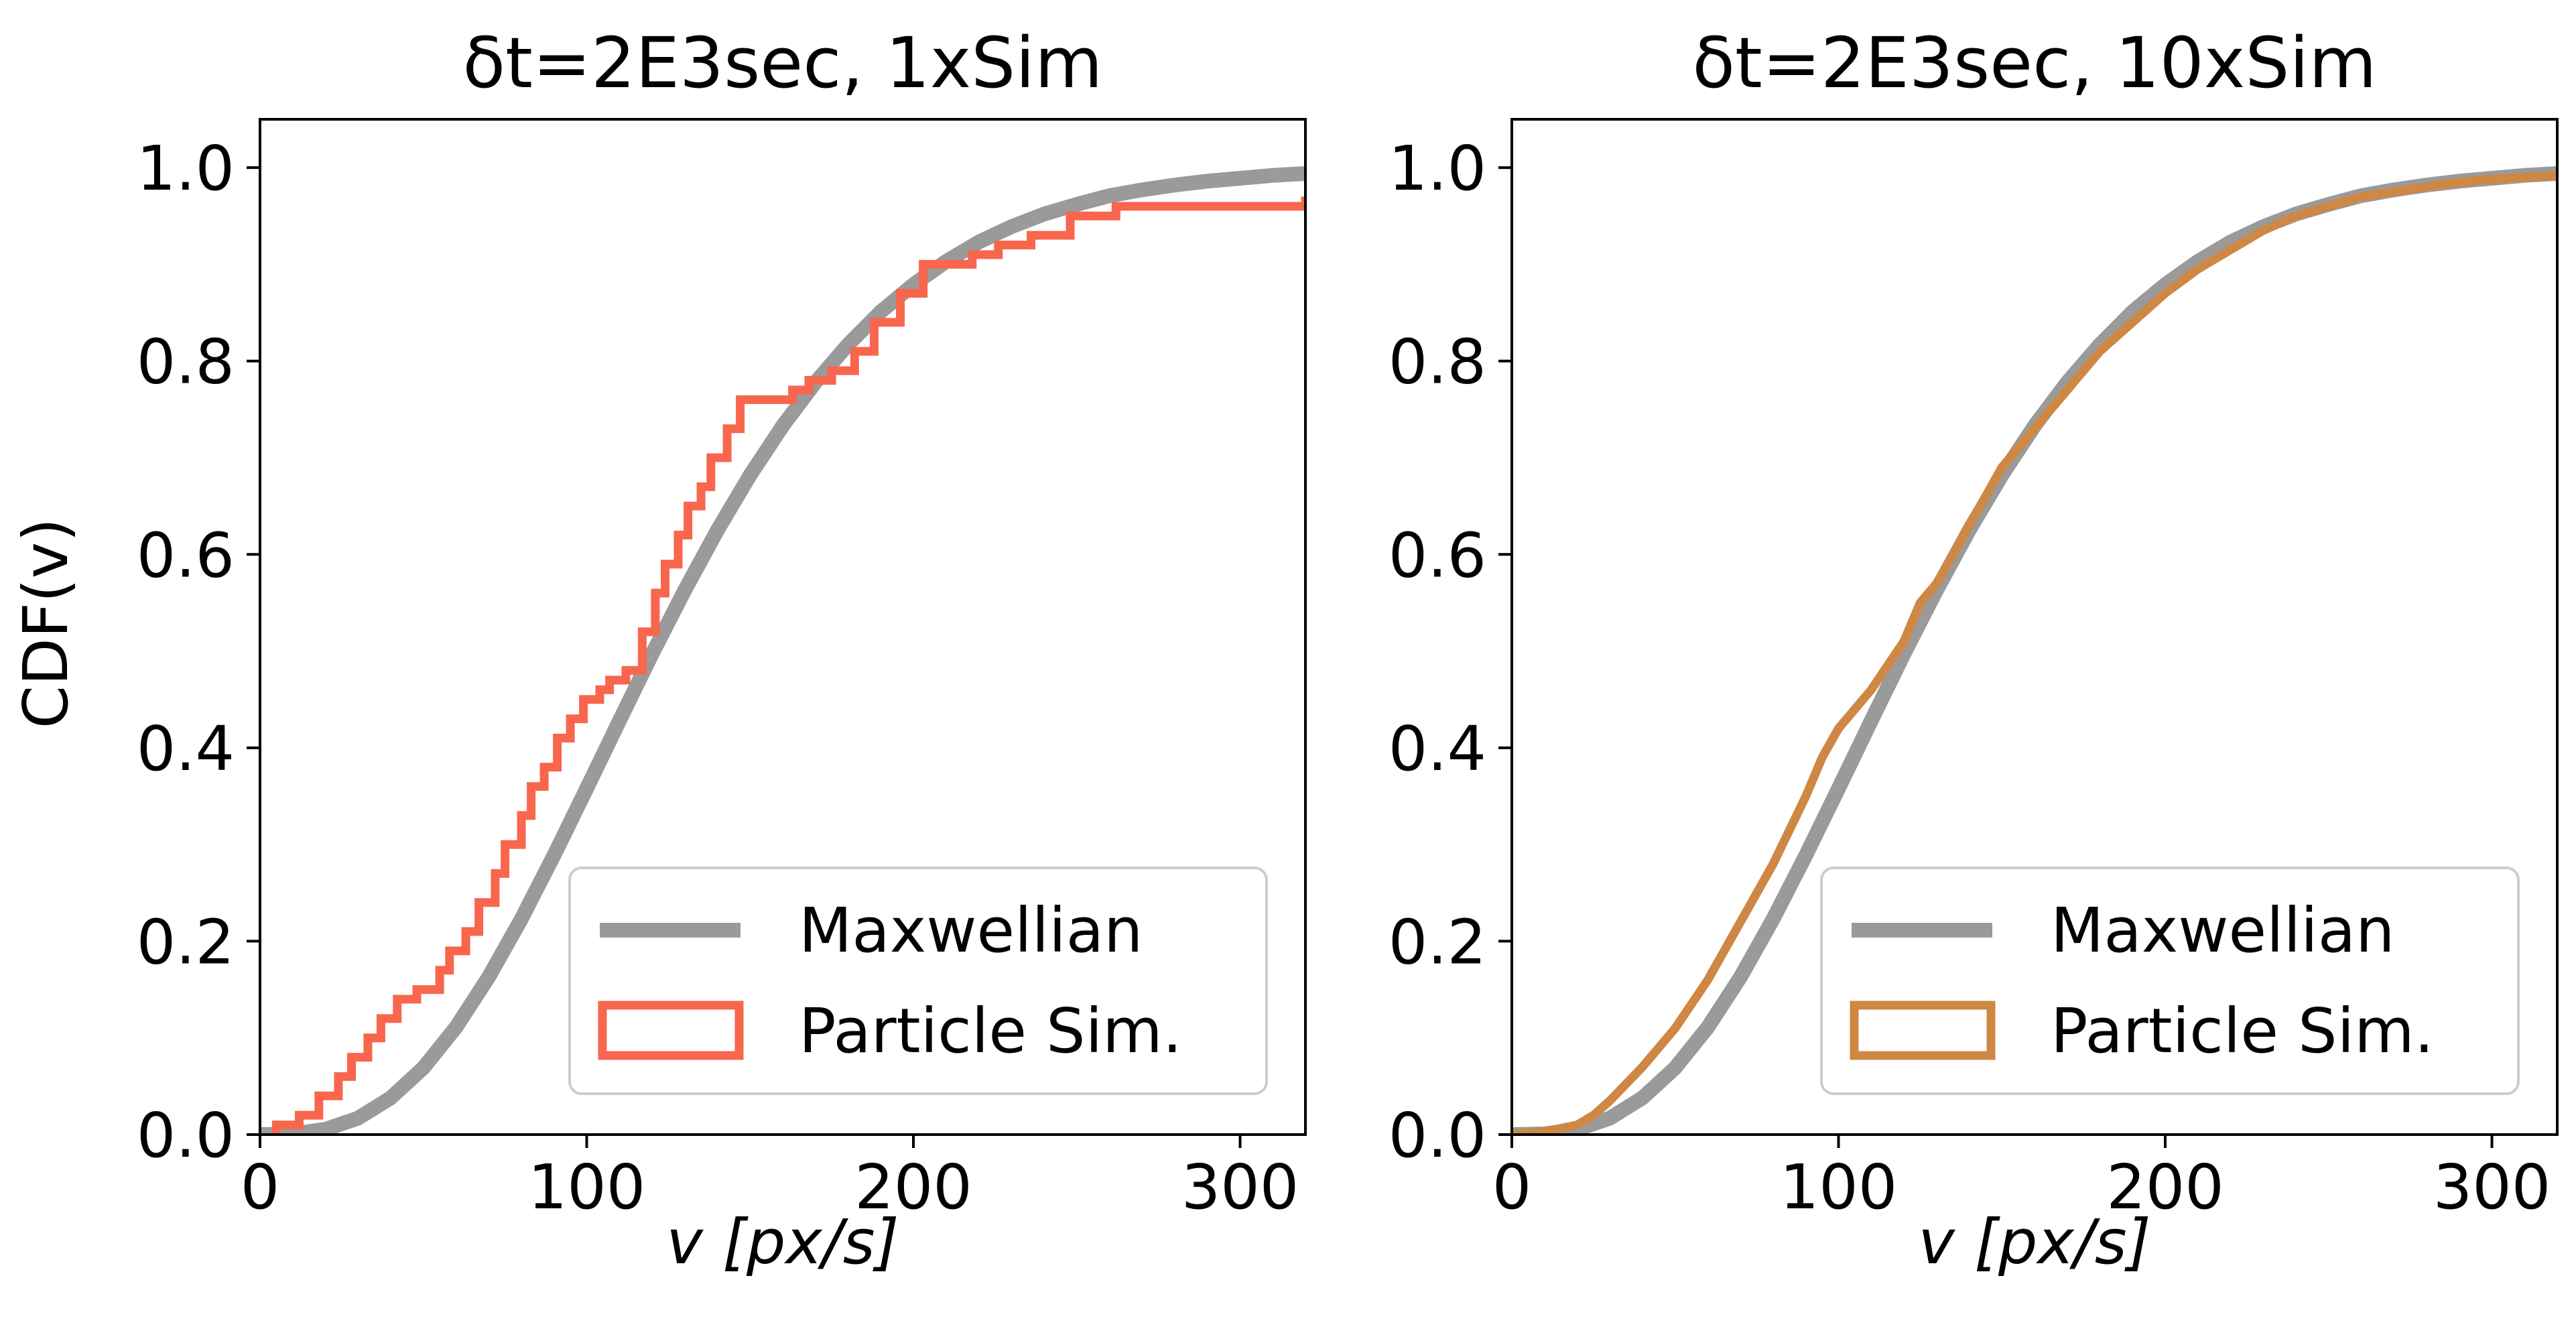 The image size is (2576, 1343). Describe the element at coordinates (2034, 63) in the screenshot. I see `panel-2-title: δt=2E3sec, 10xSim` at that location.